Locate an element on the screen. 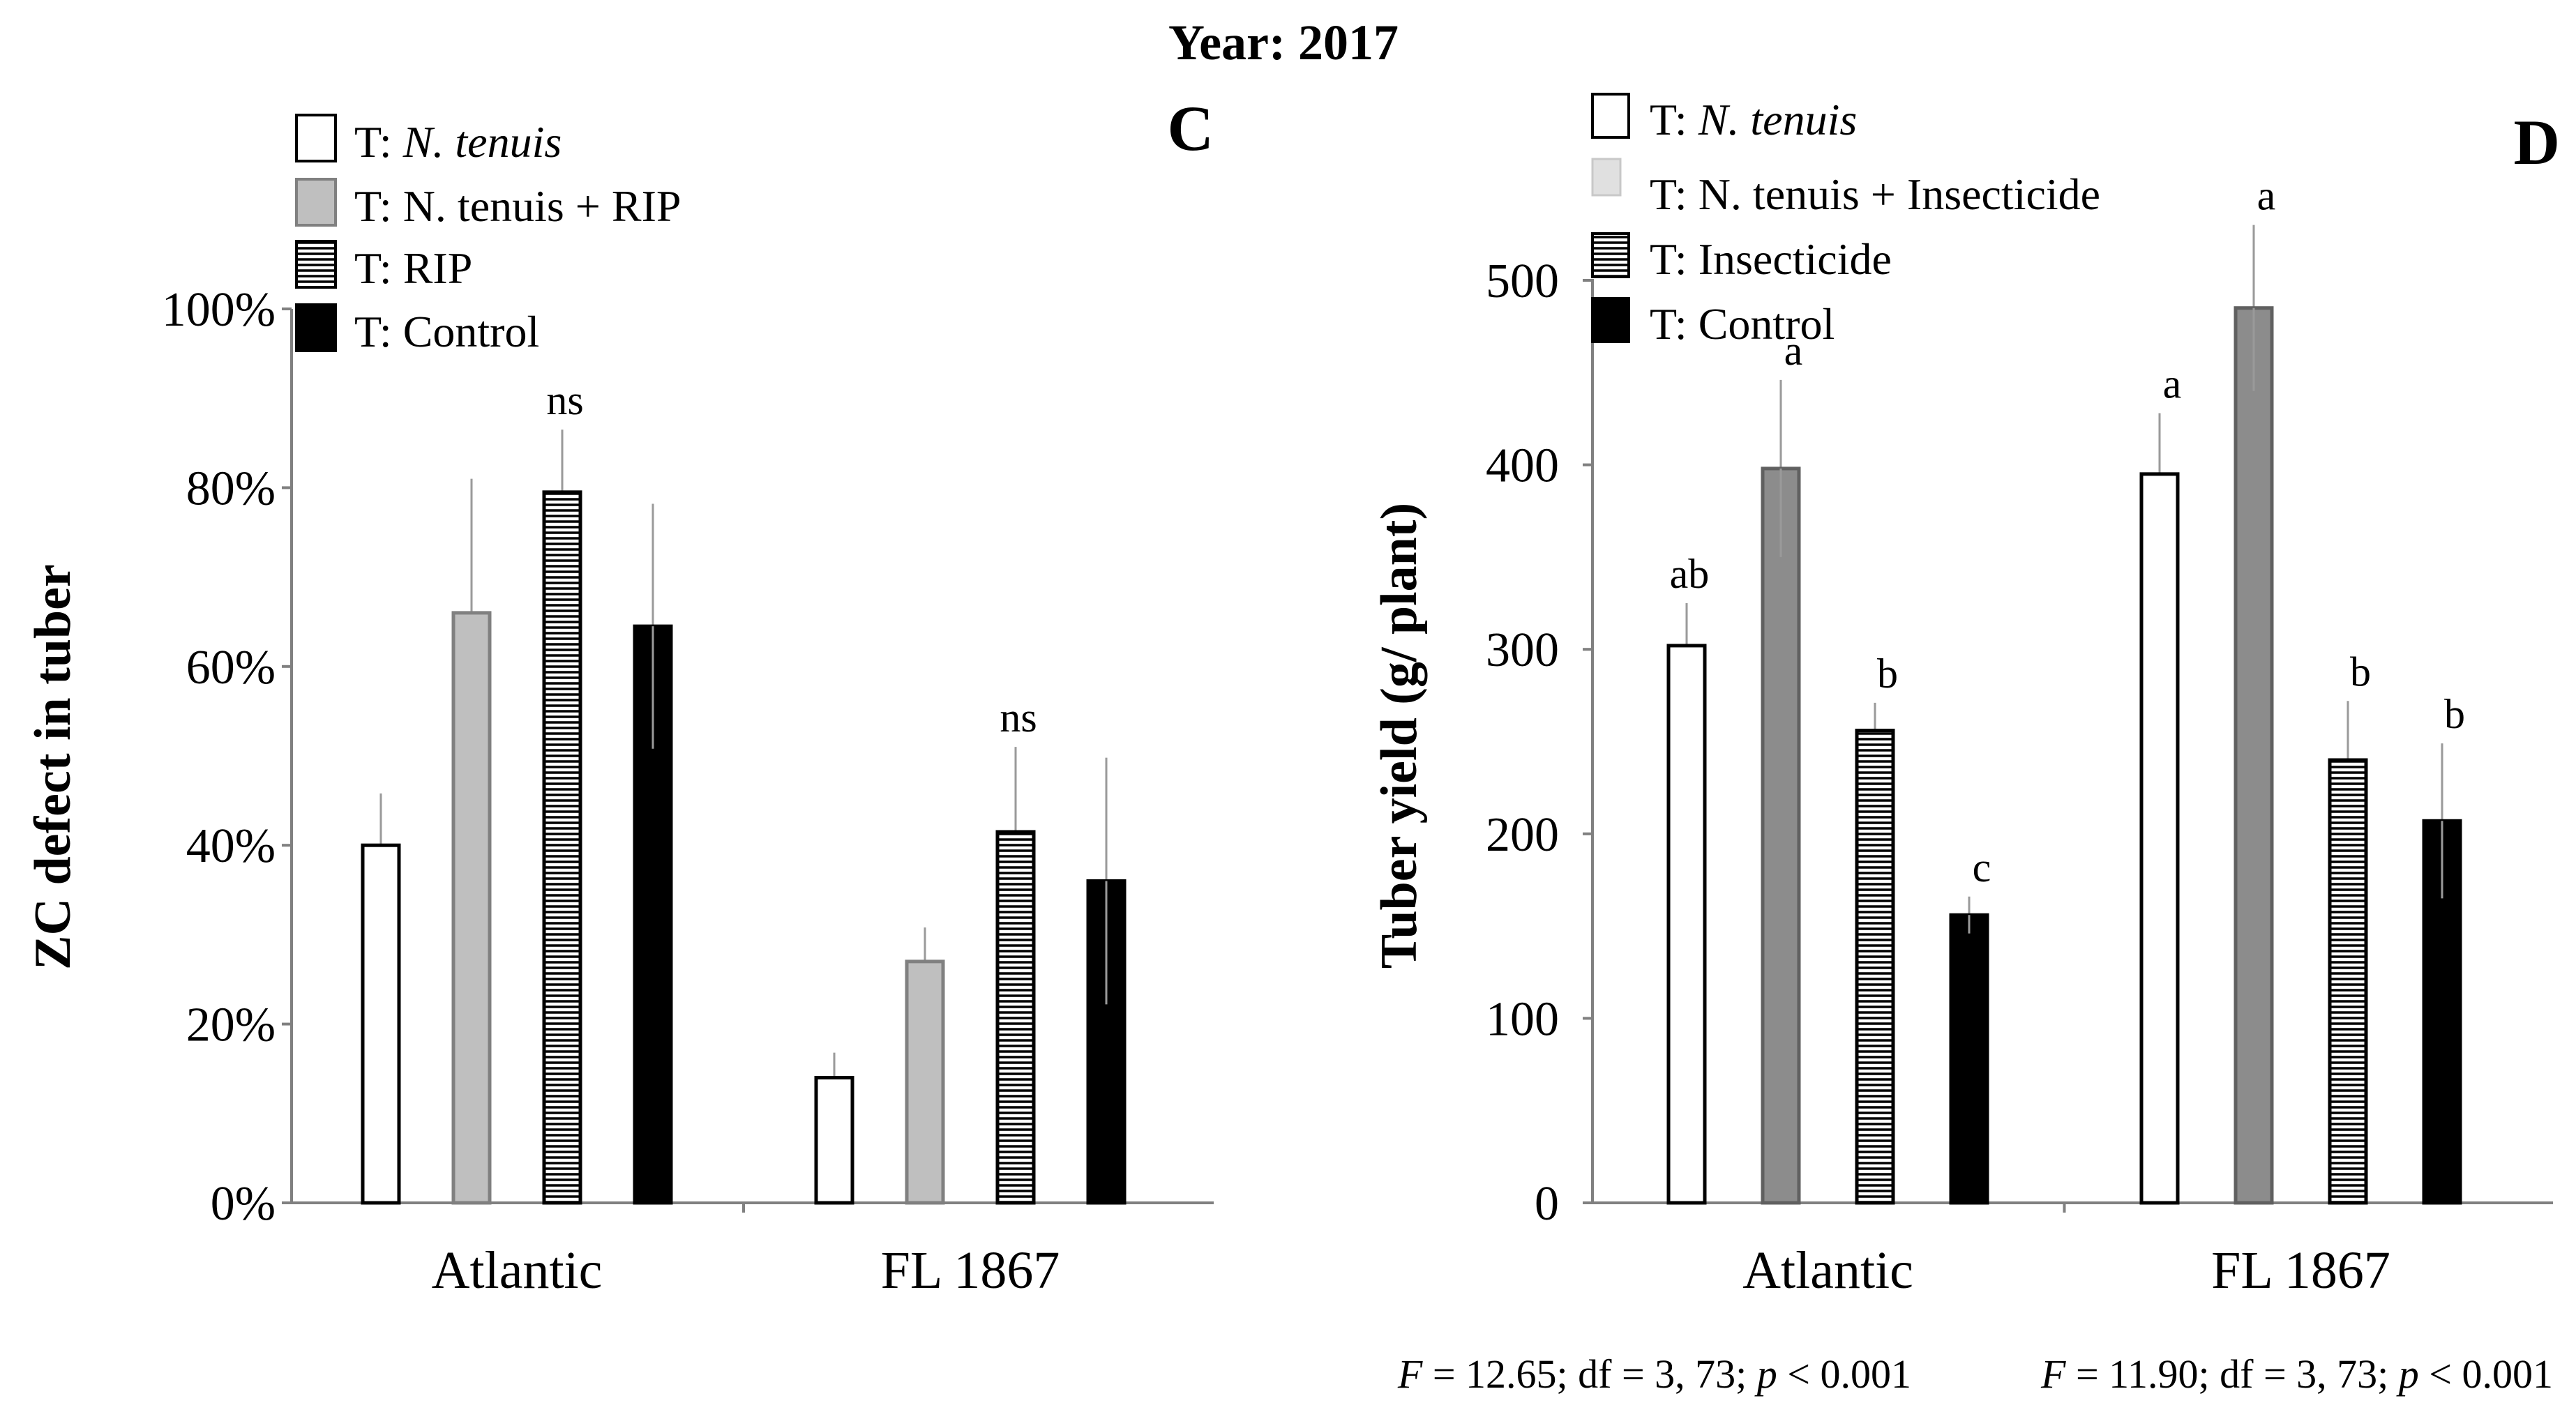 Image resolution: width=2576 pixels, height=1419 pixels. y-tick-label: 100% is located at coordinates (219, 310).